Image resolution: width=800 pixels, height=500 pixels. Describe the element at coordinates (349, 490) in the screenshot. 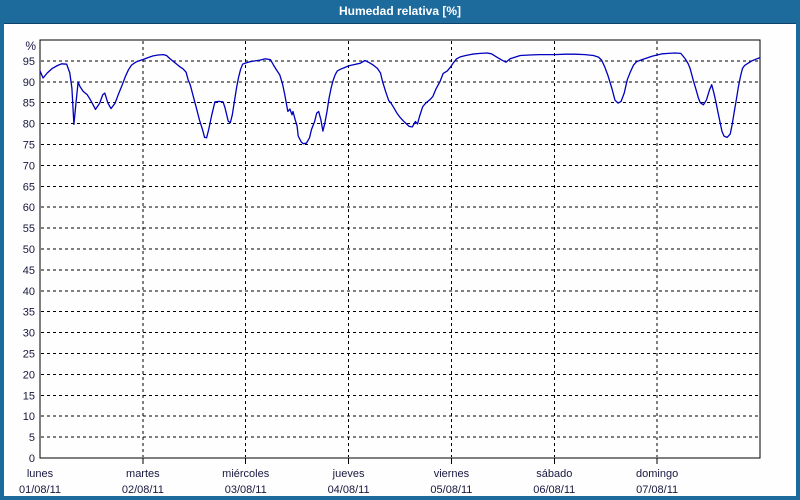

I see `x-date-label: 04/08/11` at that location.